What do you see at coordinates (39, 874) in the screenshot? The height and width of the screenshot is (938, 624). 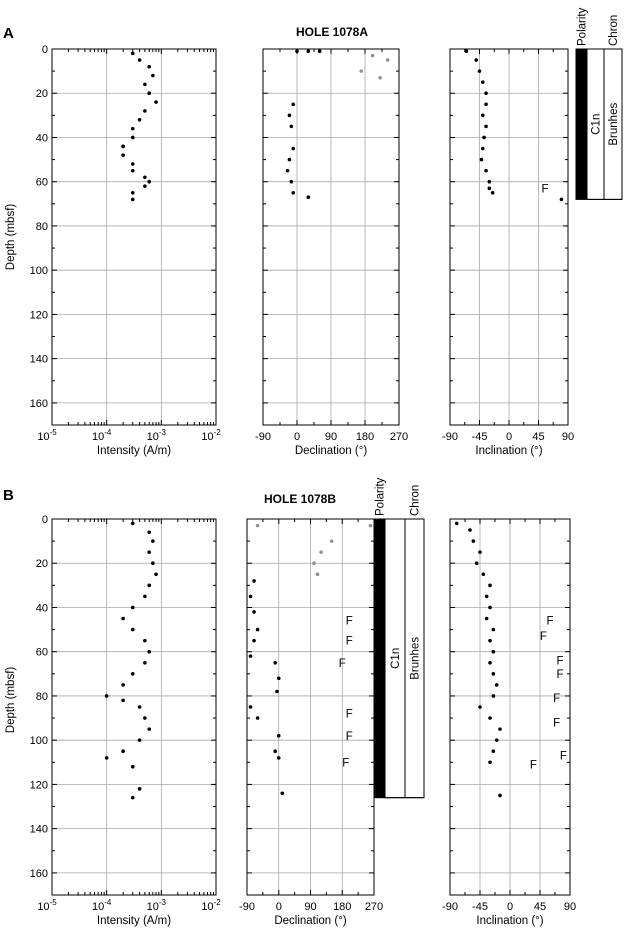 I see `b-intensity-y-tick-label: 160` at bounding box center [39, 874].